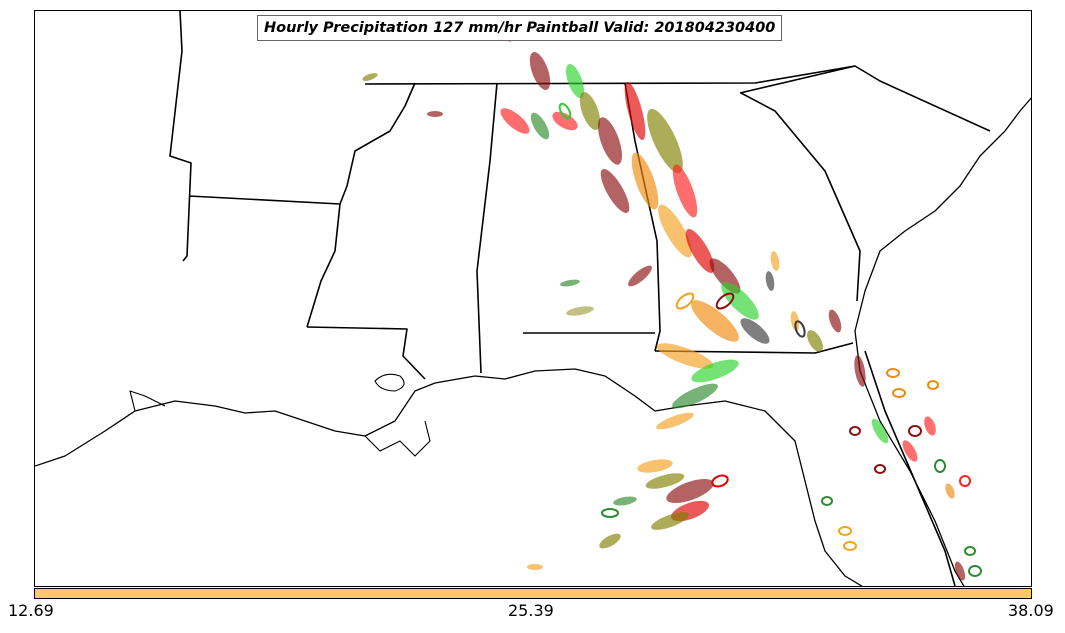  I want to click on colorbar-tick-label: 12.69, so click(31, 610).